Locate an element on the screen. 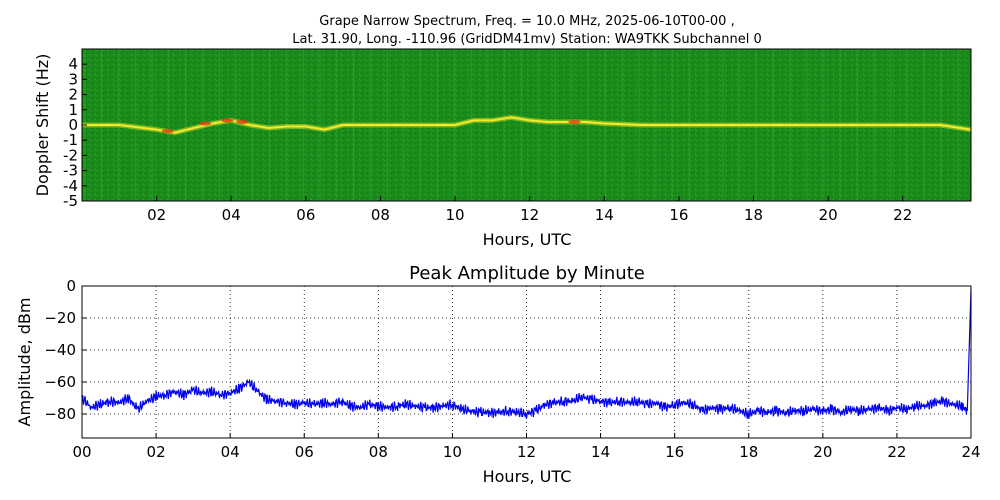 The width and height of the screenshot is (1000, 500). spectrogram-y-tick-label: -3 is located at coordinates (70, 171).